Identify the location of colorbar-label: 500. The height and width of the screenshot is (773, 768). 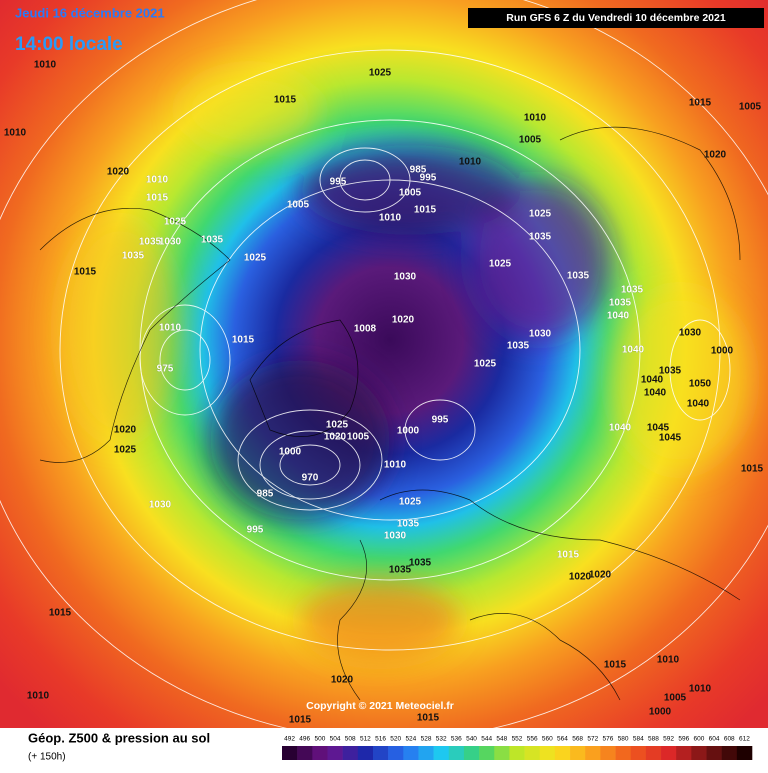
(319, 739).